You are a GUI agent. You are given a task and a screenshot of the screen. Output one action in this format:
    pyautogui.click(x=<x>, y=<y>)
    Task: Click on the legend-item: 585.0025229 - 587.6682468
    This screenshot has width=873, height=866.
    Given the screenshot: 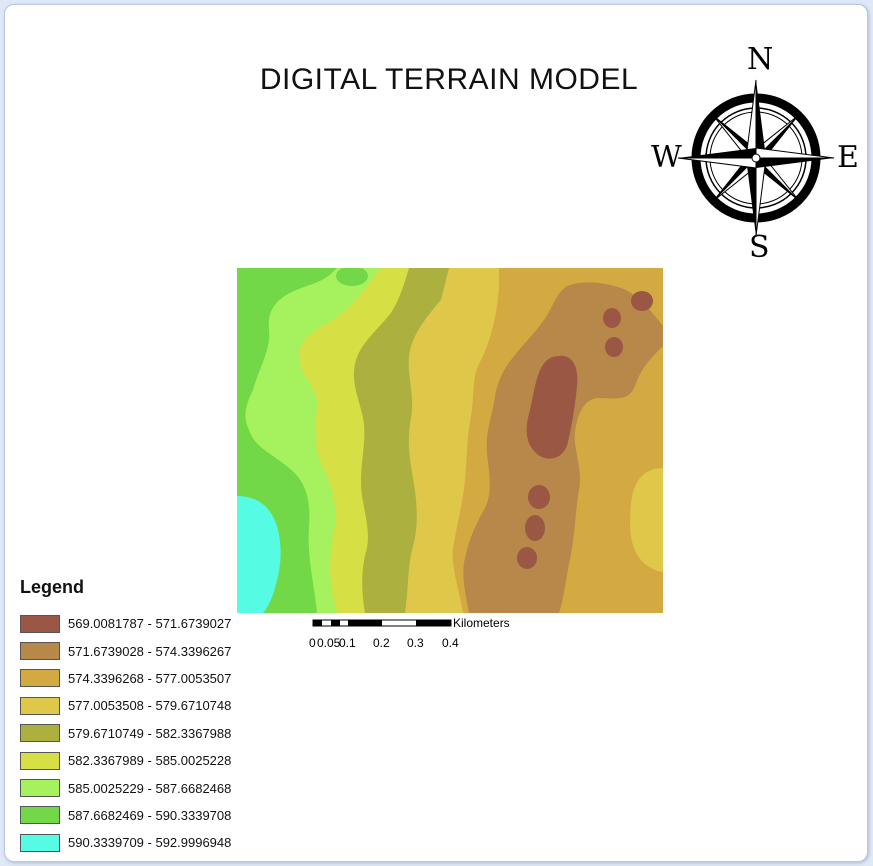 What is the action you would take?
    pyautogui.click(x=125, y=787)
    